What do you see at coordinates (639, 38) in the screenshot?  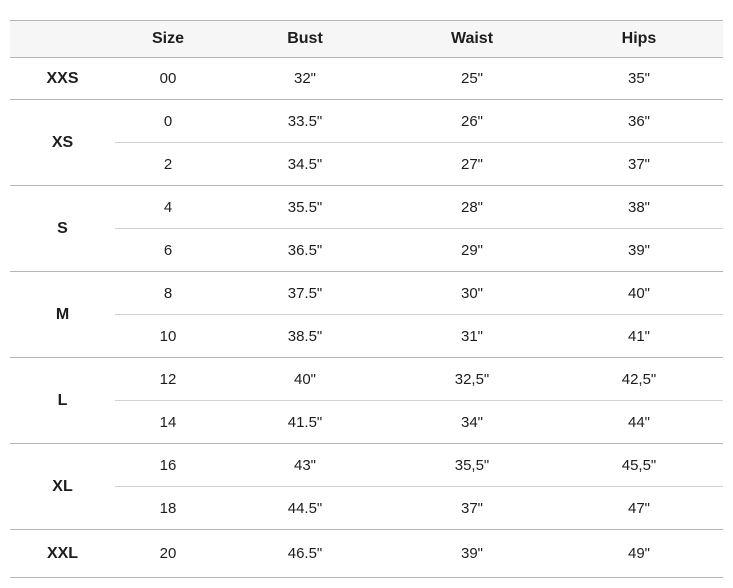 I see `column-header-hips: Hips` at bounding box center [639, 38].